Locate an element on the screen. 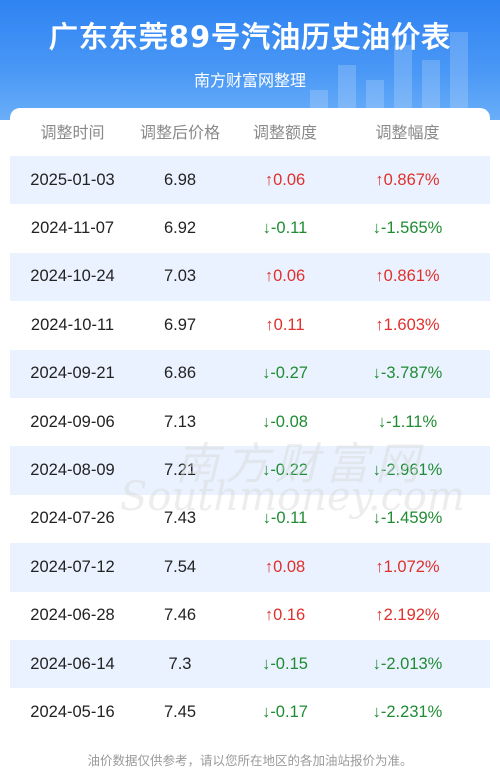 The height and width of the screenshot is (774, 500). cell-percent: ↑2.192% is located at coordinates (407, 615).